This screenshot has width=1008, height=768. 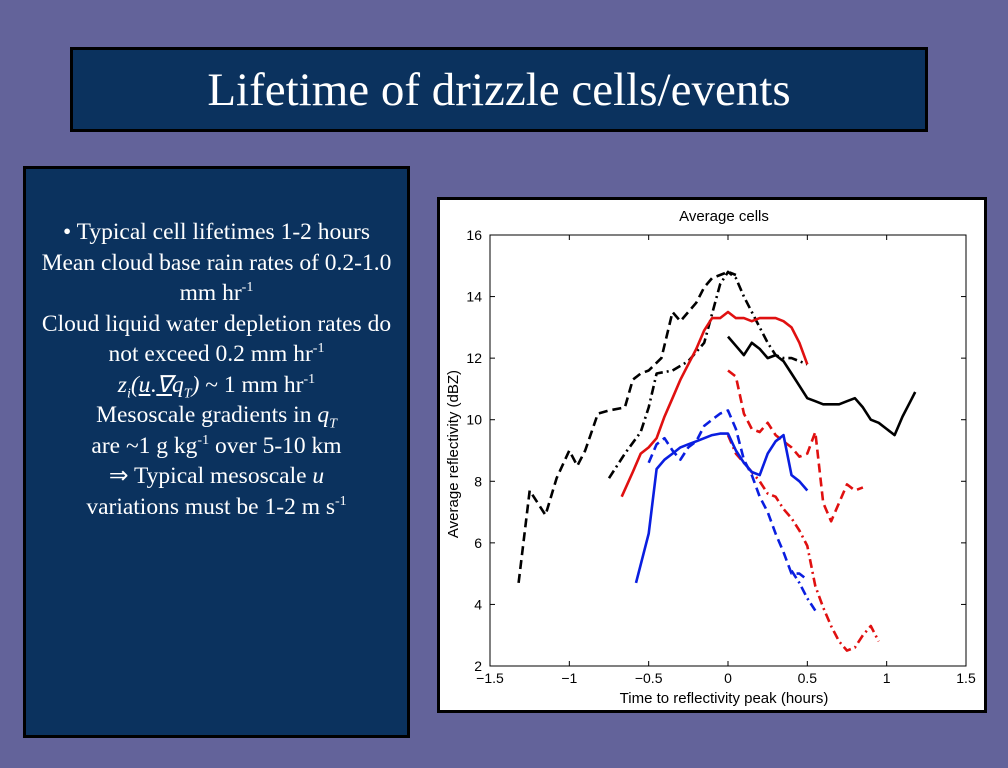 I want to click on title-box: Lifetime of drizzle cells/events, so click(x=499, y=89).